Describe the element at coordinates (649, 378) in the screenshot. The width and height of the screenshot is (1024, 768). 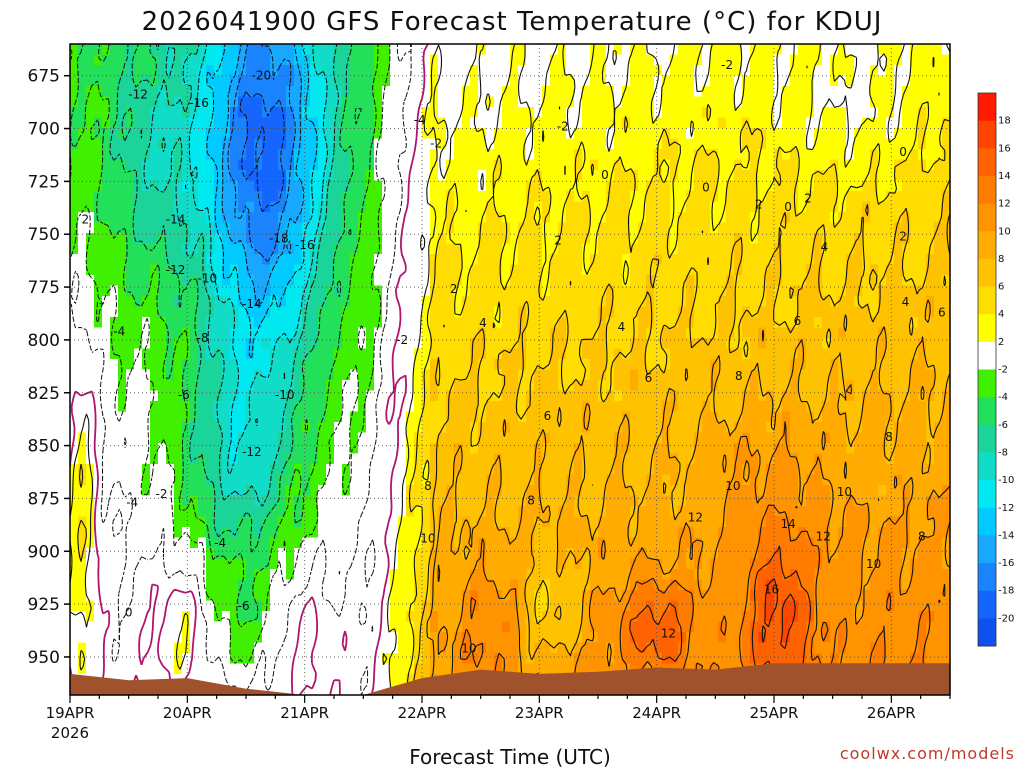
I see `contour-label: 6` at that location.